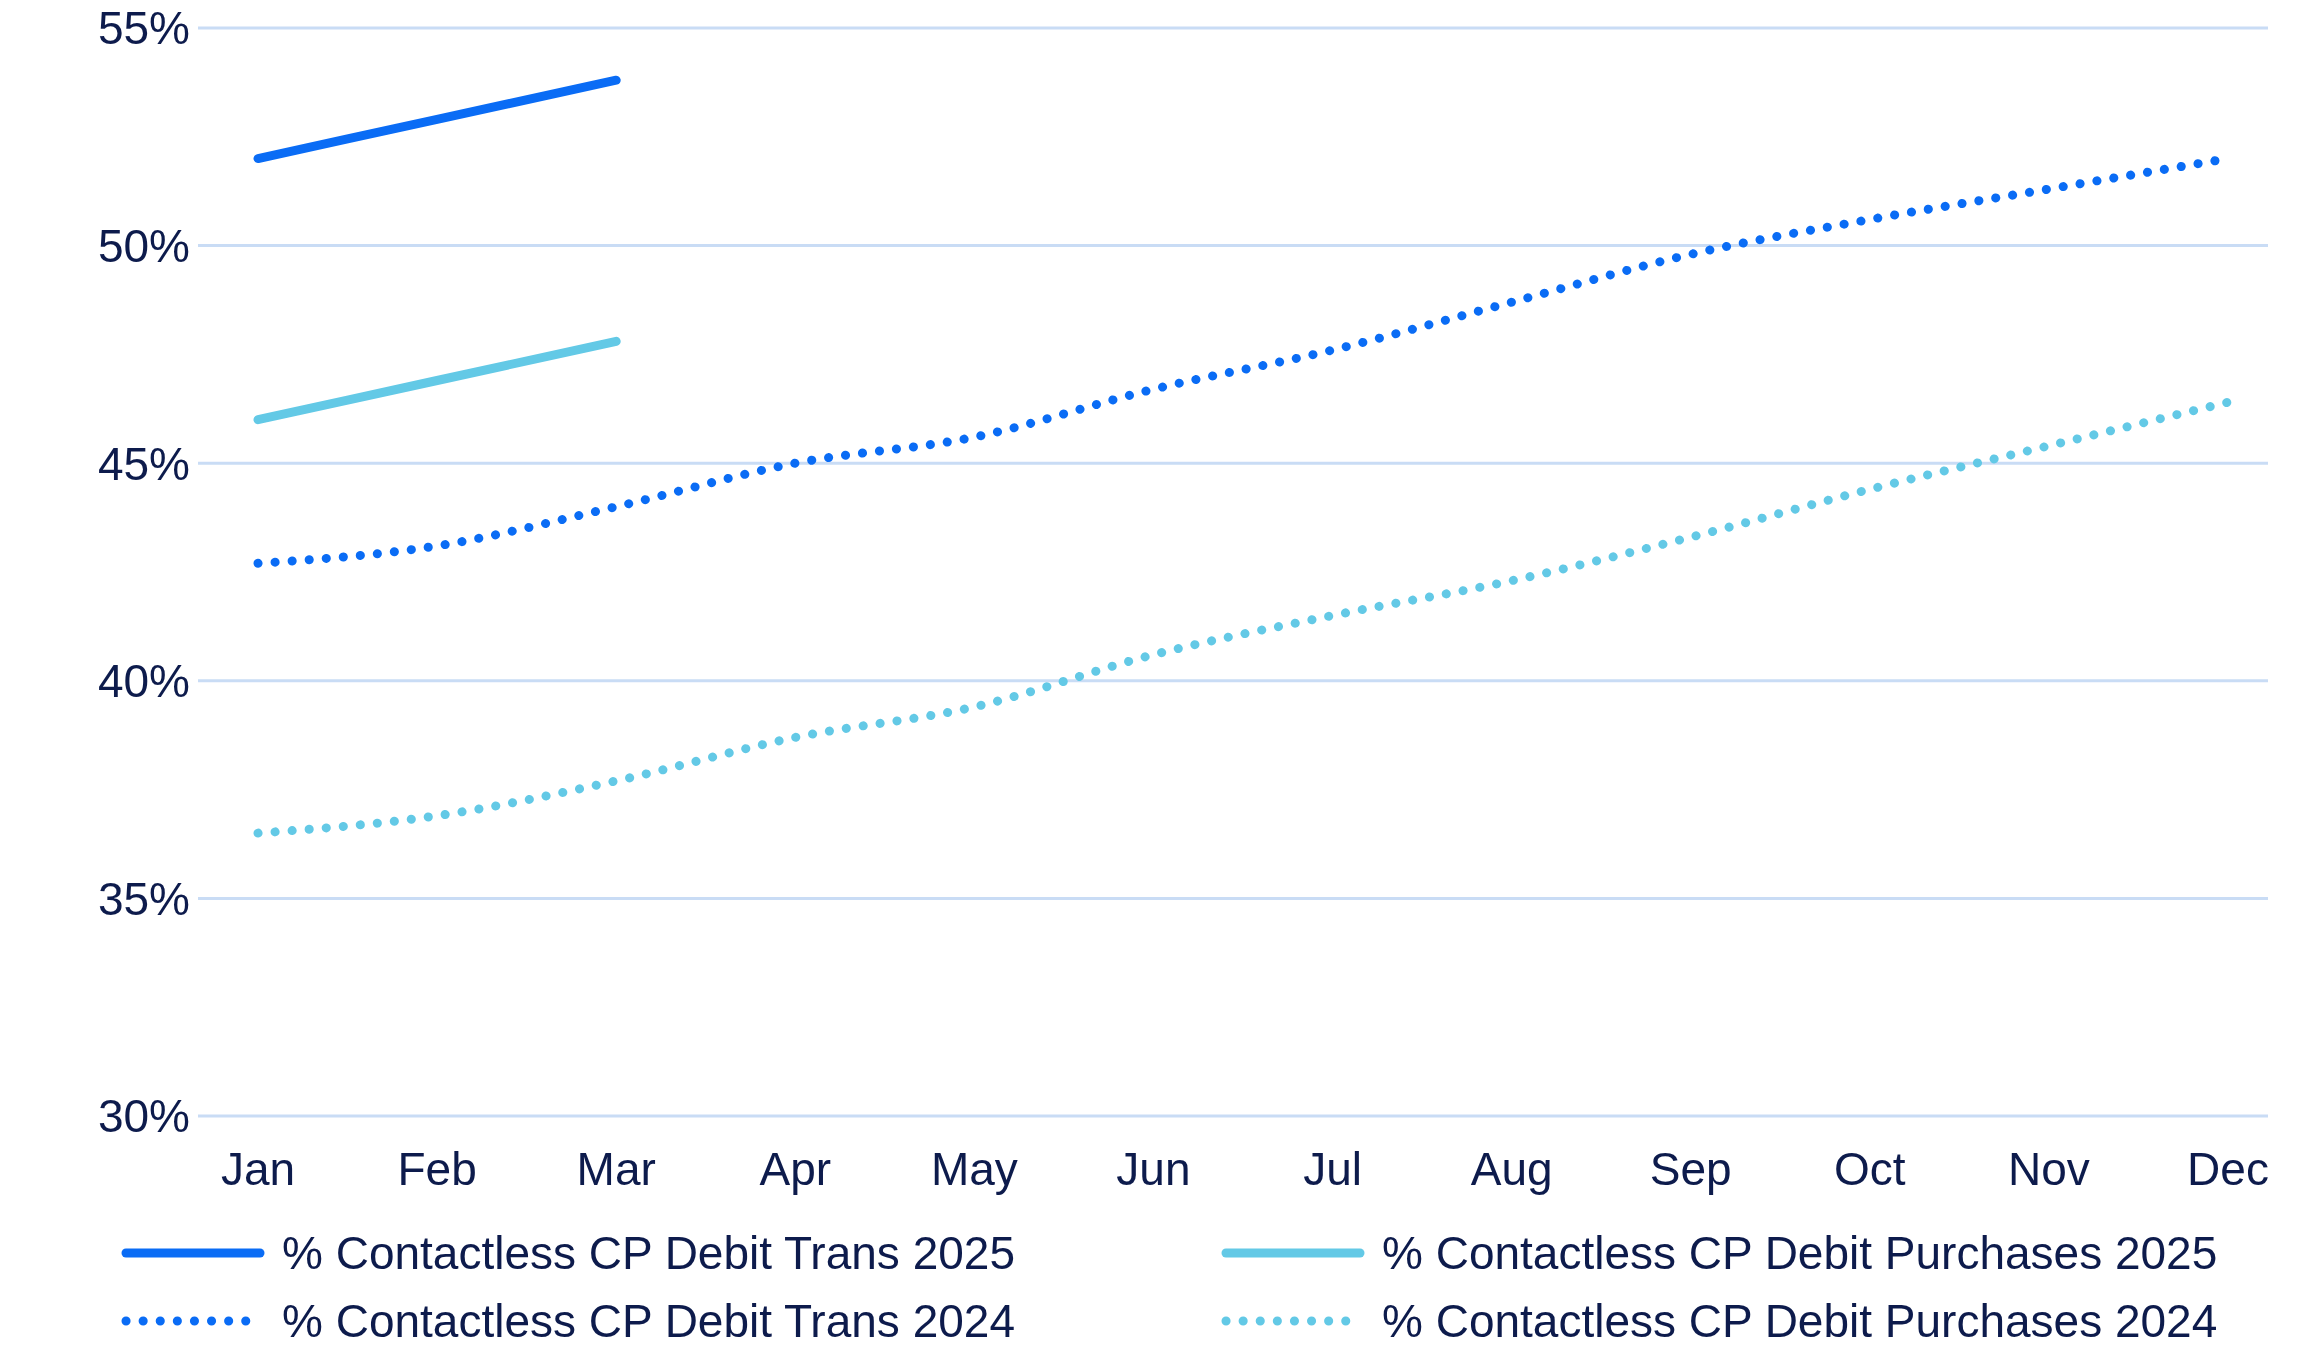 This screenshot has height=1368, width=2300. I want to click on x-tick-label: Apr, so click(795, 1168).